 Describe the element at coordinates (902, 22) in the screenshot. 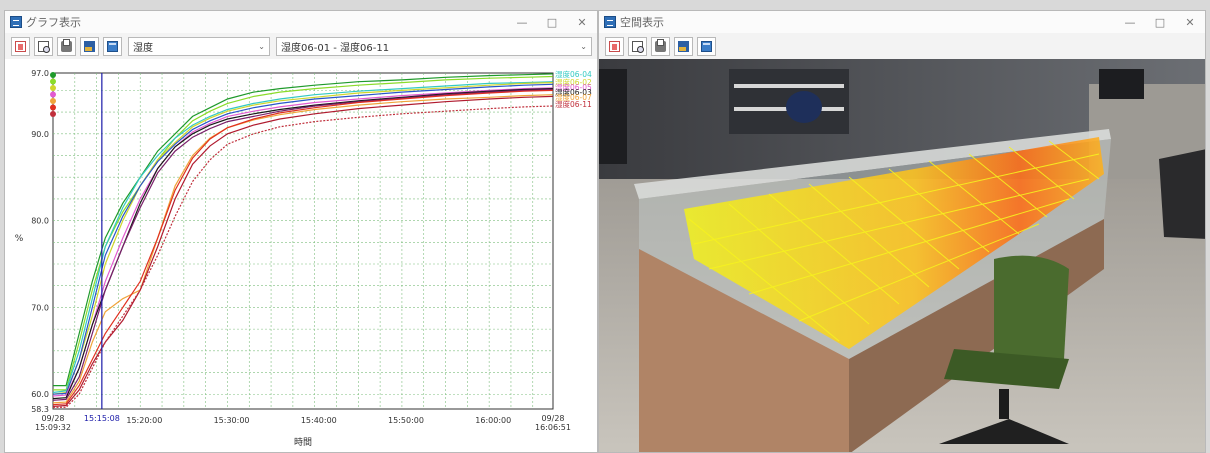

I see `space-window-titlebar: 空間表示 — □ ✕` at that location.